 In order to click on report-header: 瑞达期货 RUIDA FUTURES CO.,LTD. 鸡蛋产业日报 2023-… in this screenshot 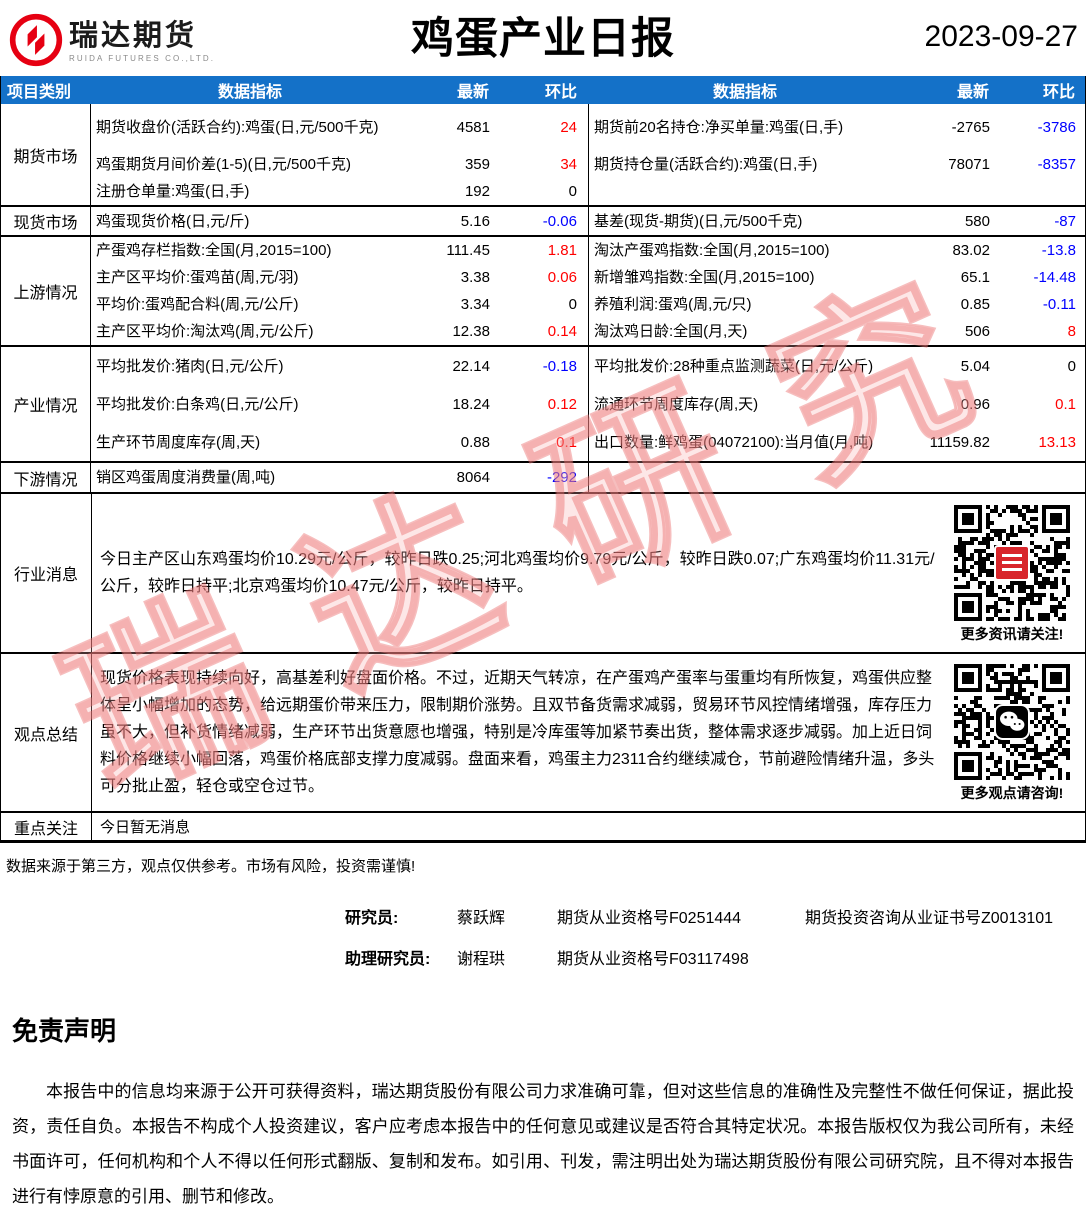, I will do `click(543, 38)`.